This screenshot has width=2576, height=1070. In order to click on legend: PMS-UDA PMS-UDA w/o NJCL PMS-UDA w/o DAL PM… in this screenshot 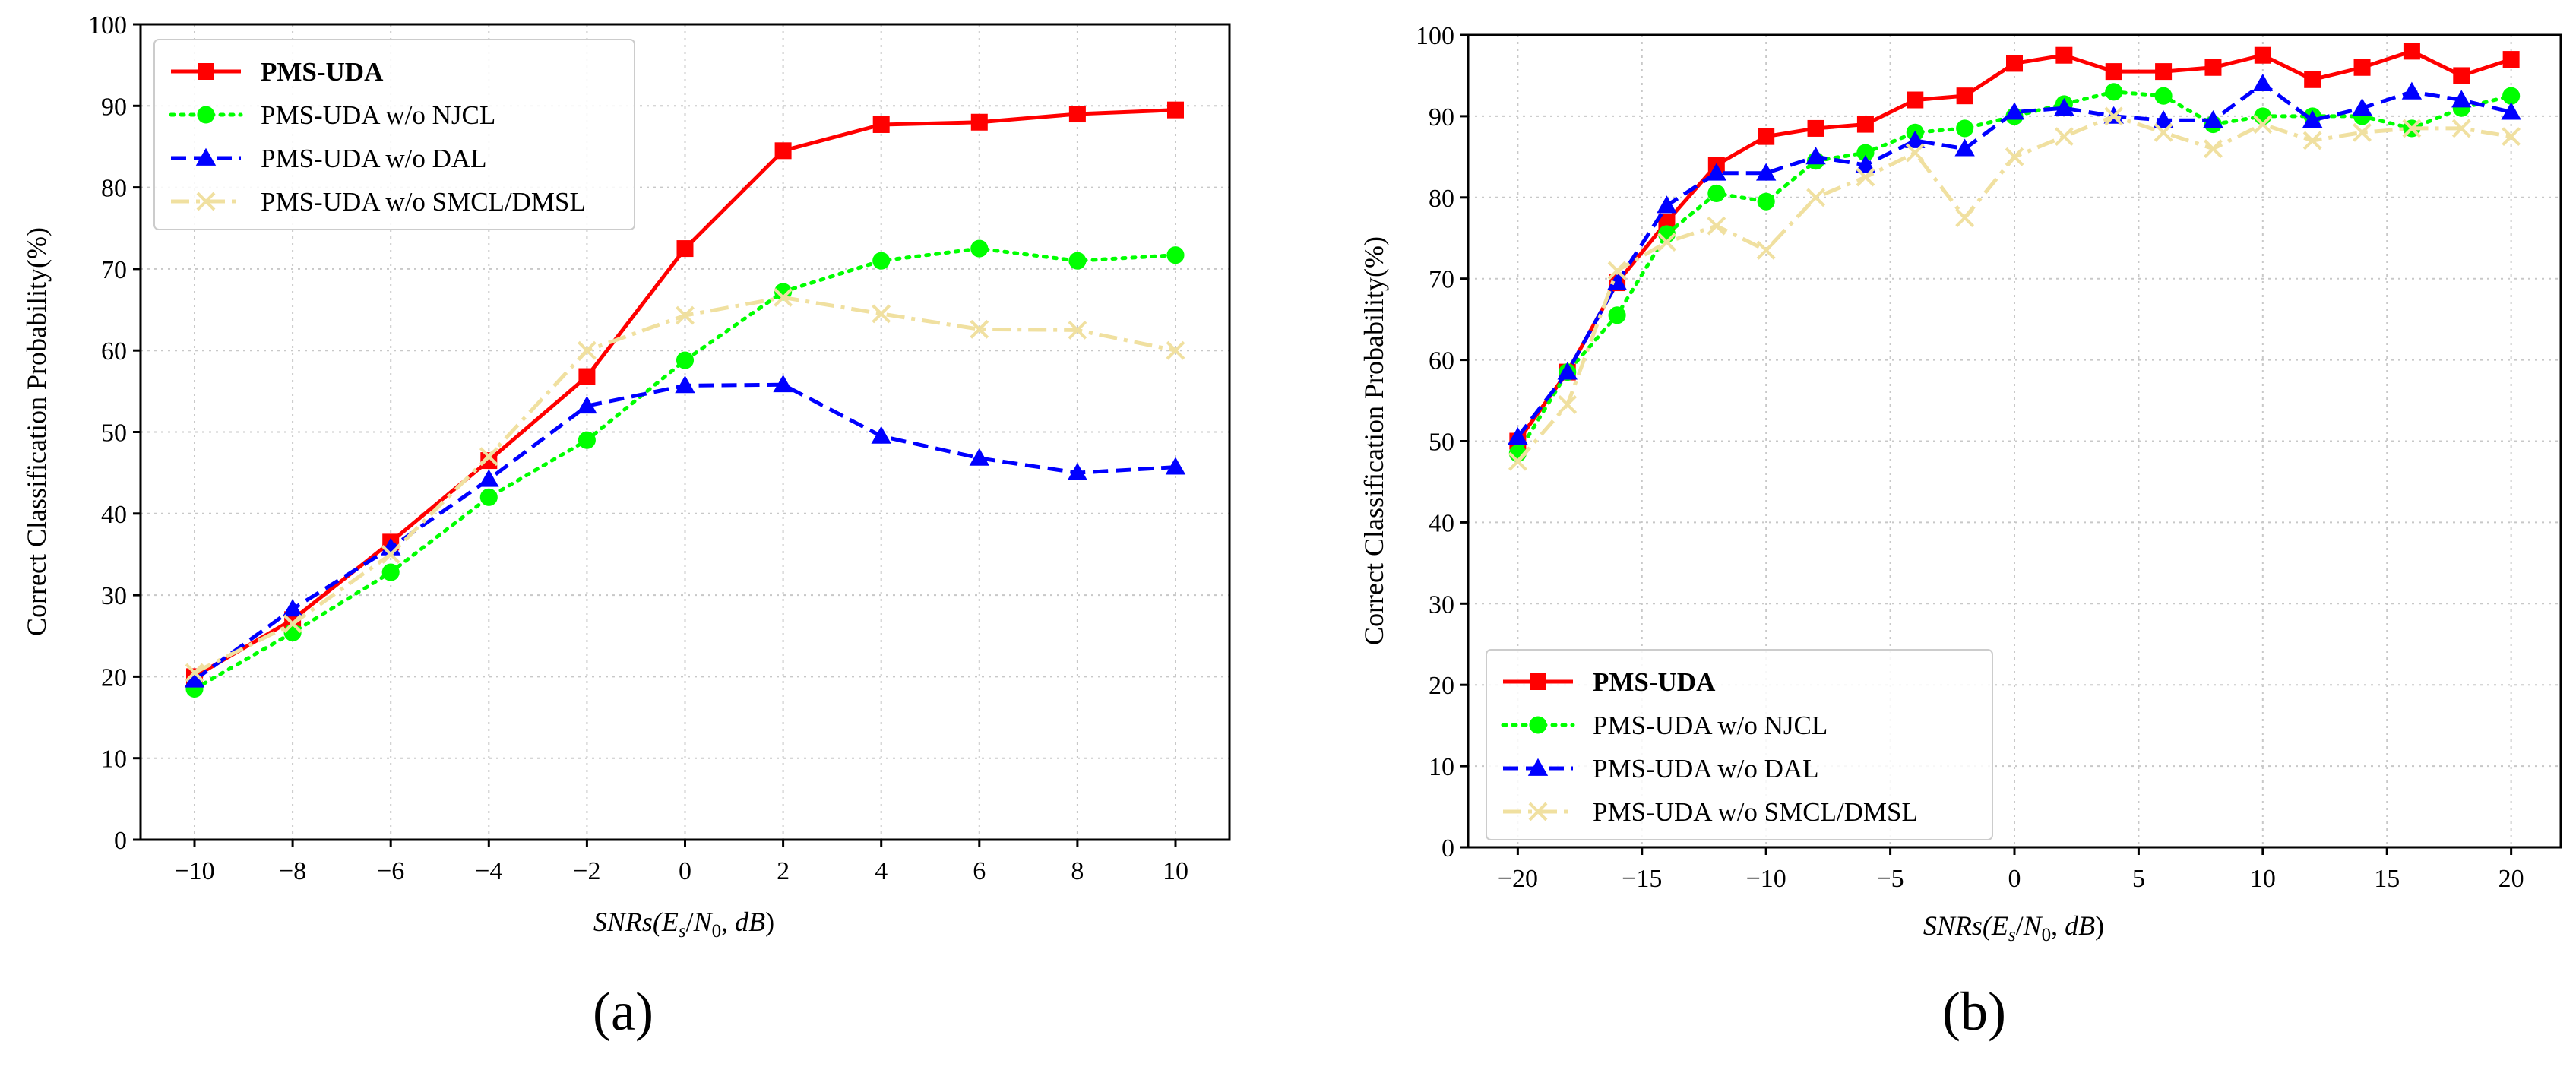, I will do `click(1739, 744)`.